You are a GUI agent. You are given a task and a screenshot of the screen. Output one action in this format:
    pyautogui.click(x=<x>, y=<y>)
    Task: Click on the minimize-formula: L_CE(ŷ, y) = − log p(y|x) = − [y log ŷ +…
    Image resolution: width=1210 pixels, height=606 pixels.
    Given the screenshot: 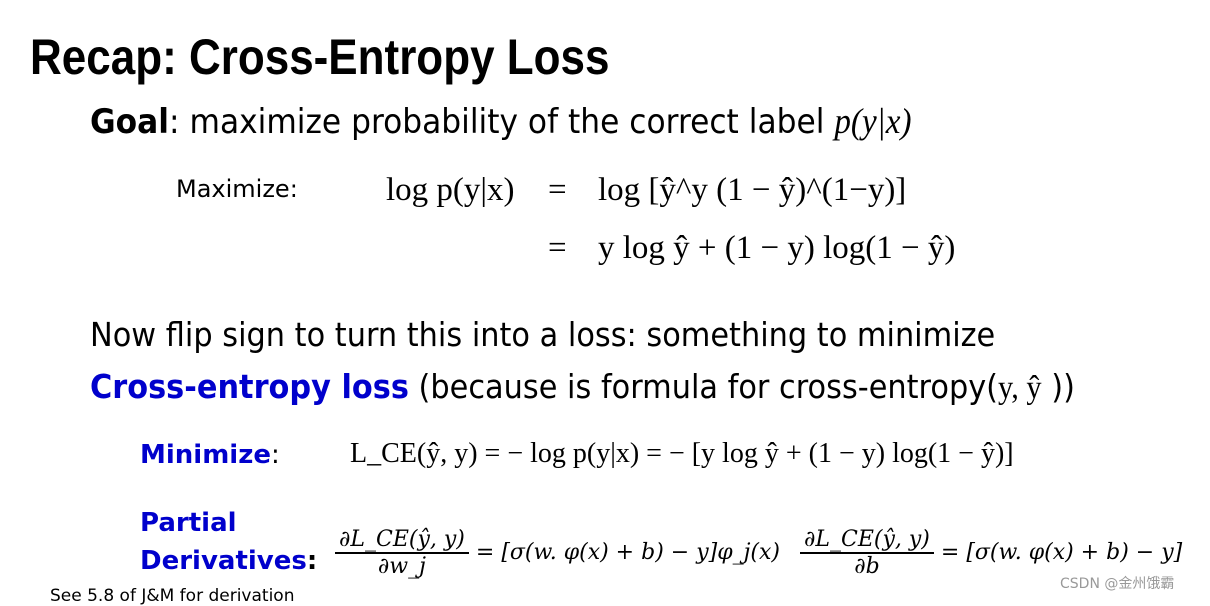 What is the action you would take?
    pyautogui.click(x=682, y=453)
    